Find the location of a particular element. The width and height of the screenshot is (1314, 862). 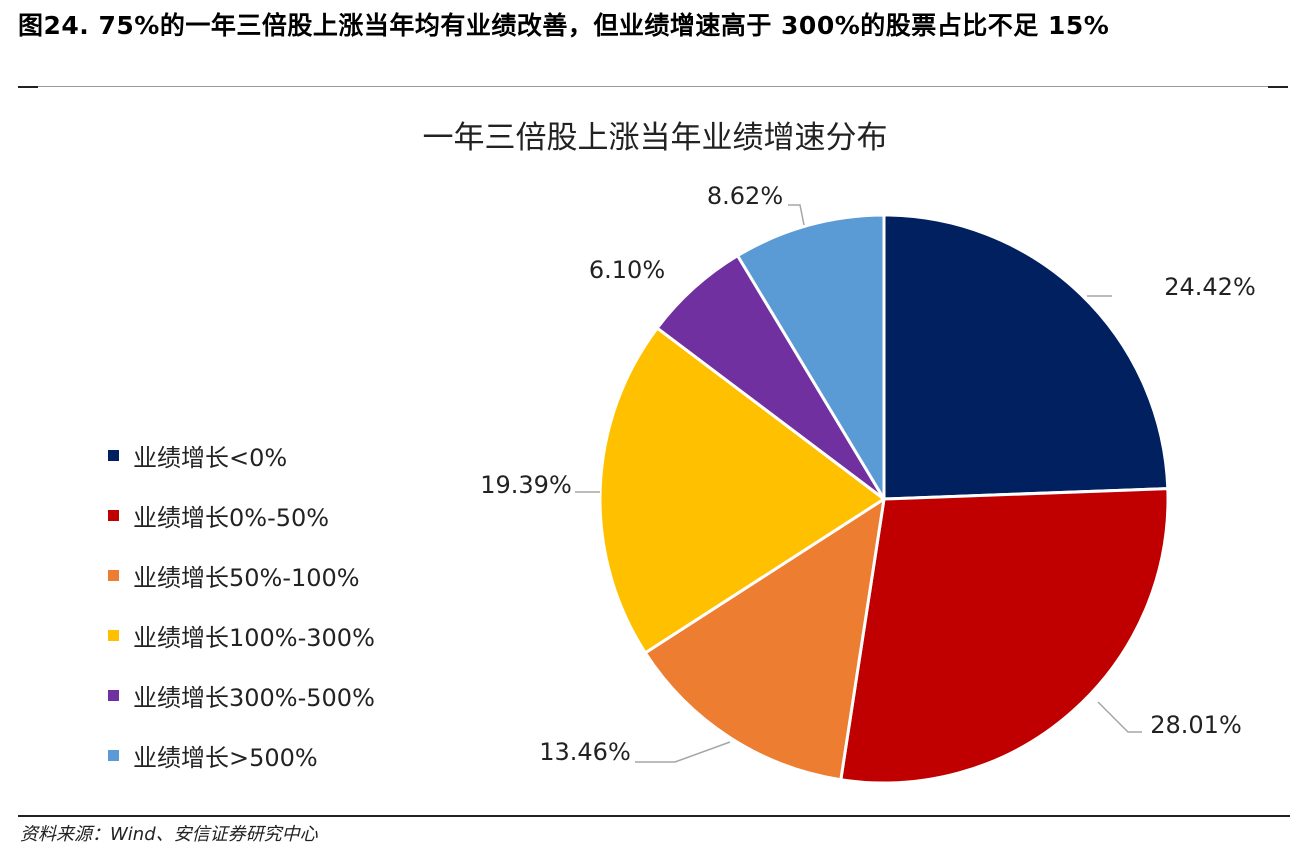

legend-item-0-50: 业绩增长0%-50% is located at coordinates (219, 516).